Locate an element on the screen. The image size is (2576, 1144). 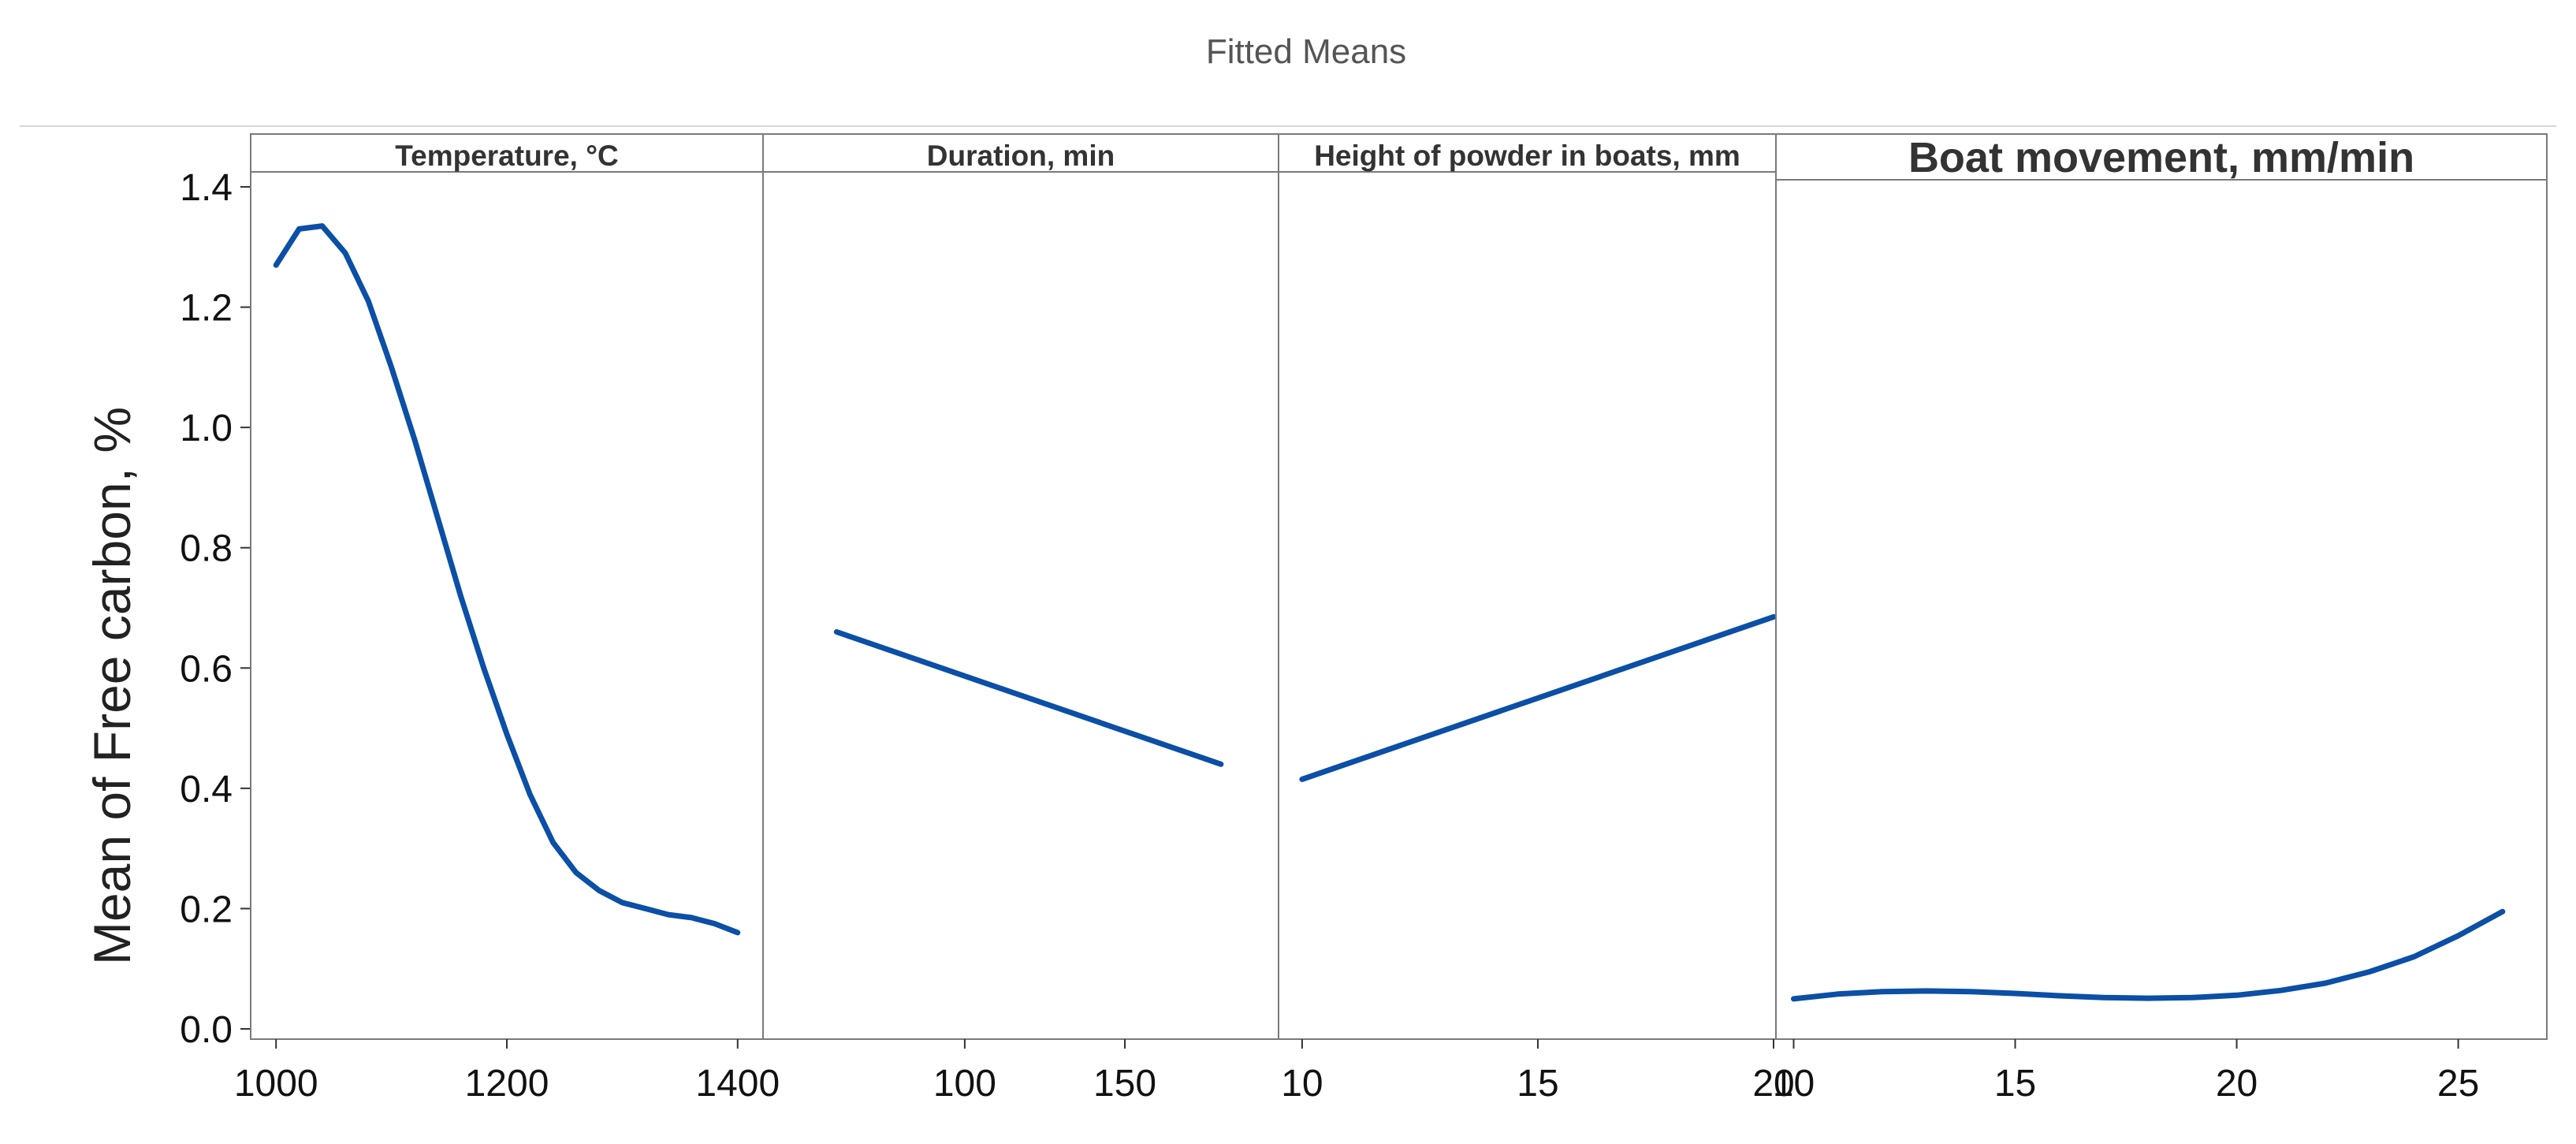
y-tick-label: 0.6 is located at coordinates (206, 669).